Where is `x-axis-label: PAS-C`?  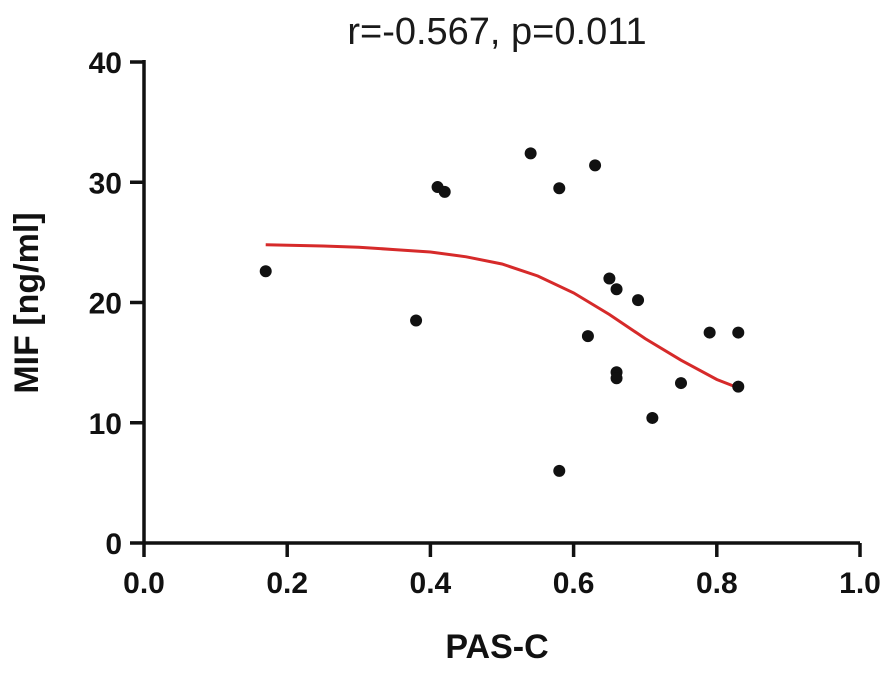
x-axis-label: PAS-C is located at coordinates (496, 647).